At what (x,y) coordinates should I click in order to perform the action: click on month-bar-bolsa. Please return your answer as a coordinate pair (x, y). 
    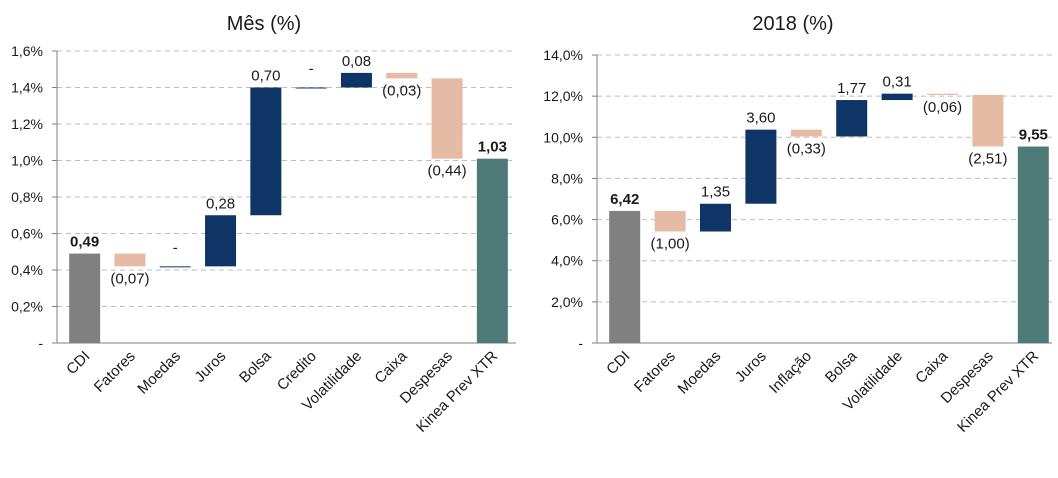
    Looking at the image, I should click on (266, 151).